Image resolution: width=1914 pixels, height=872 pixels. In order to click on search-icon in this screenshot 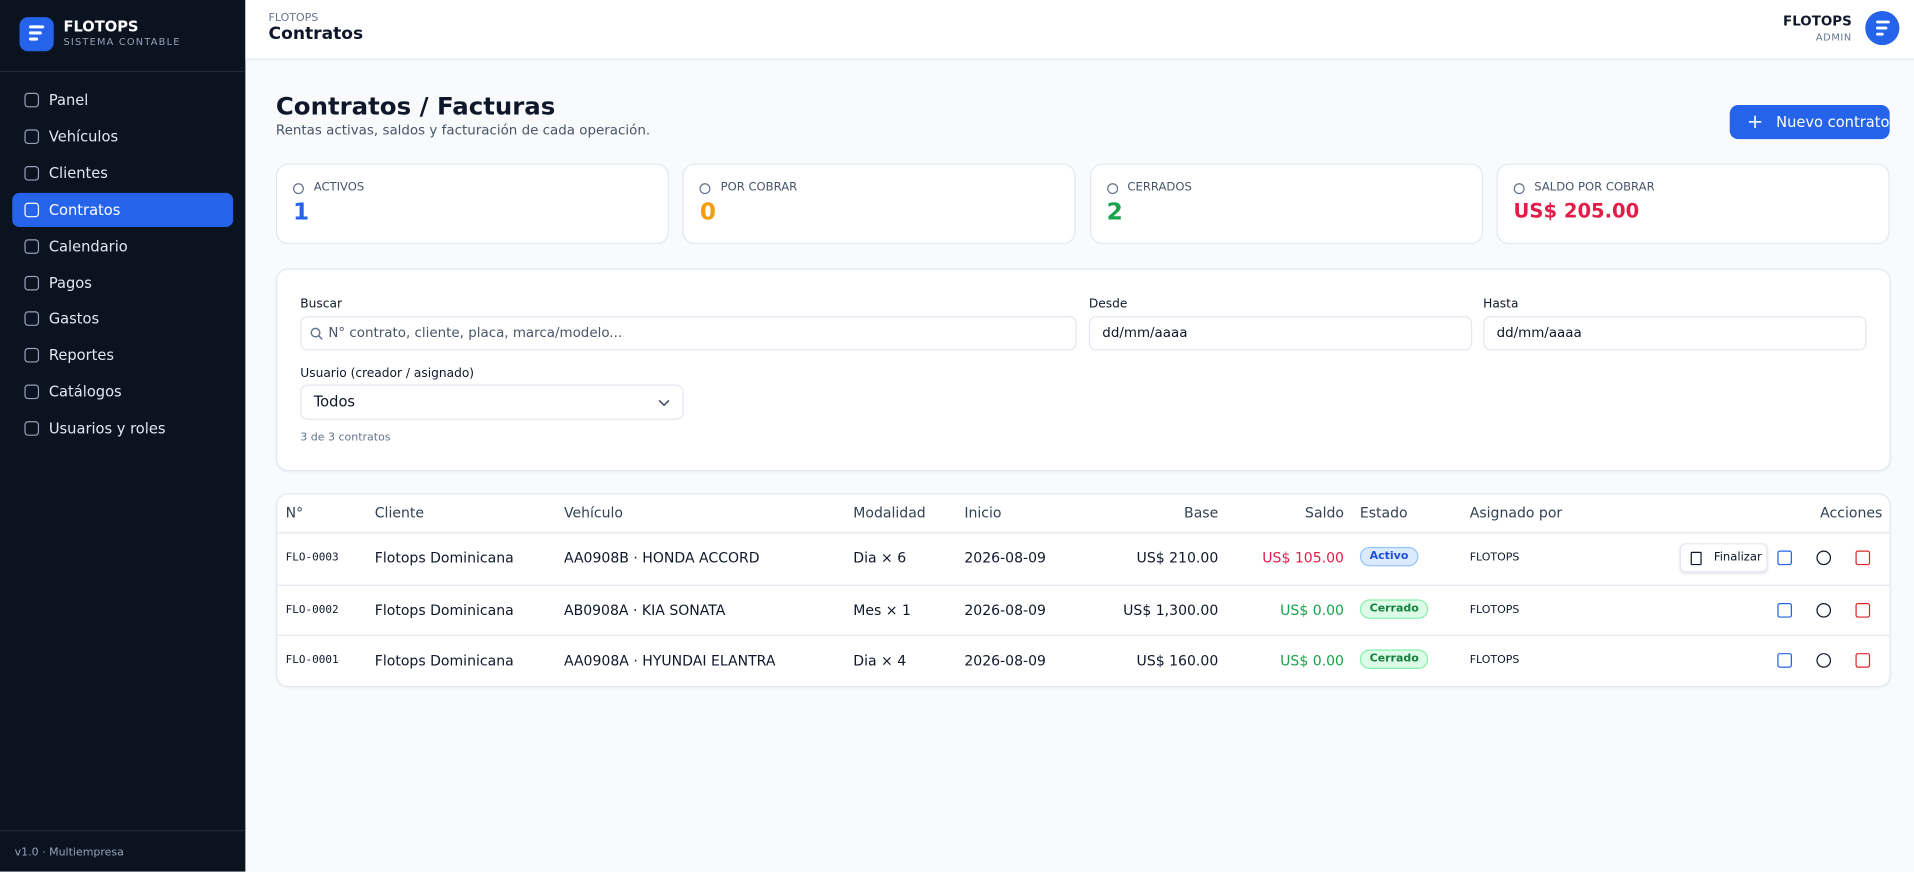, I will do `click(316, 333)`.